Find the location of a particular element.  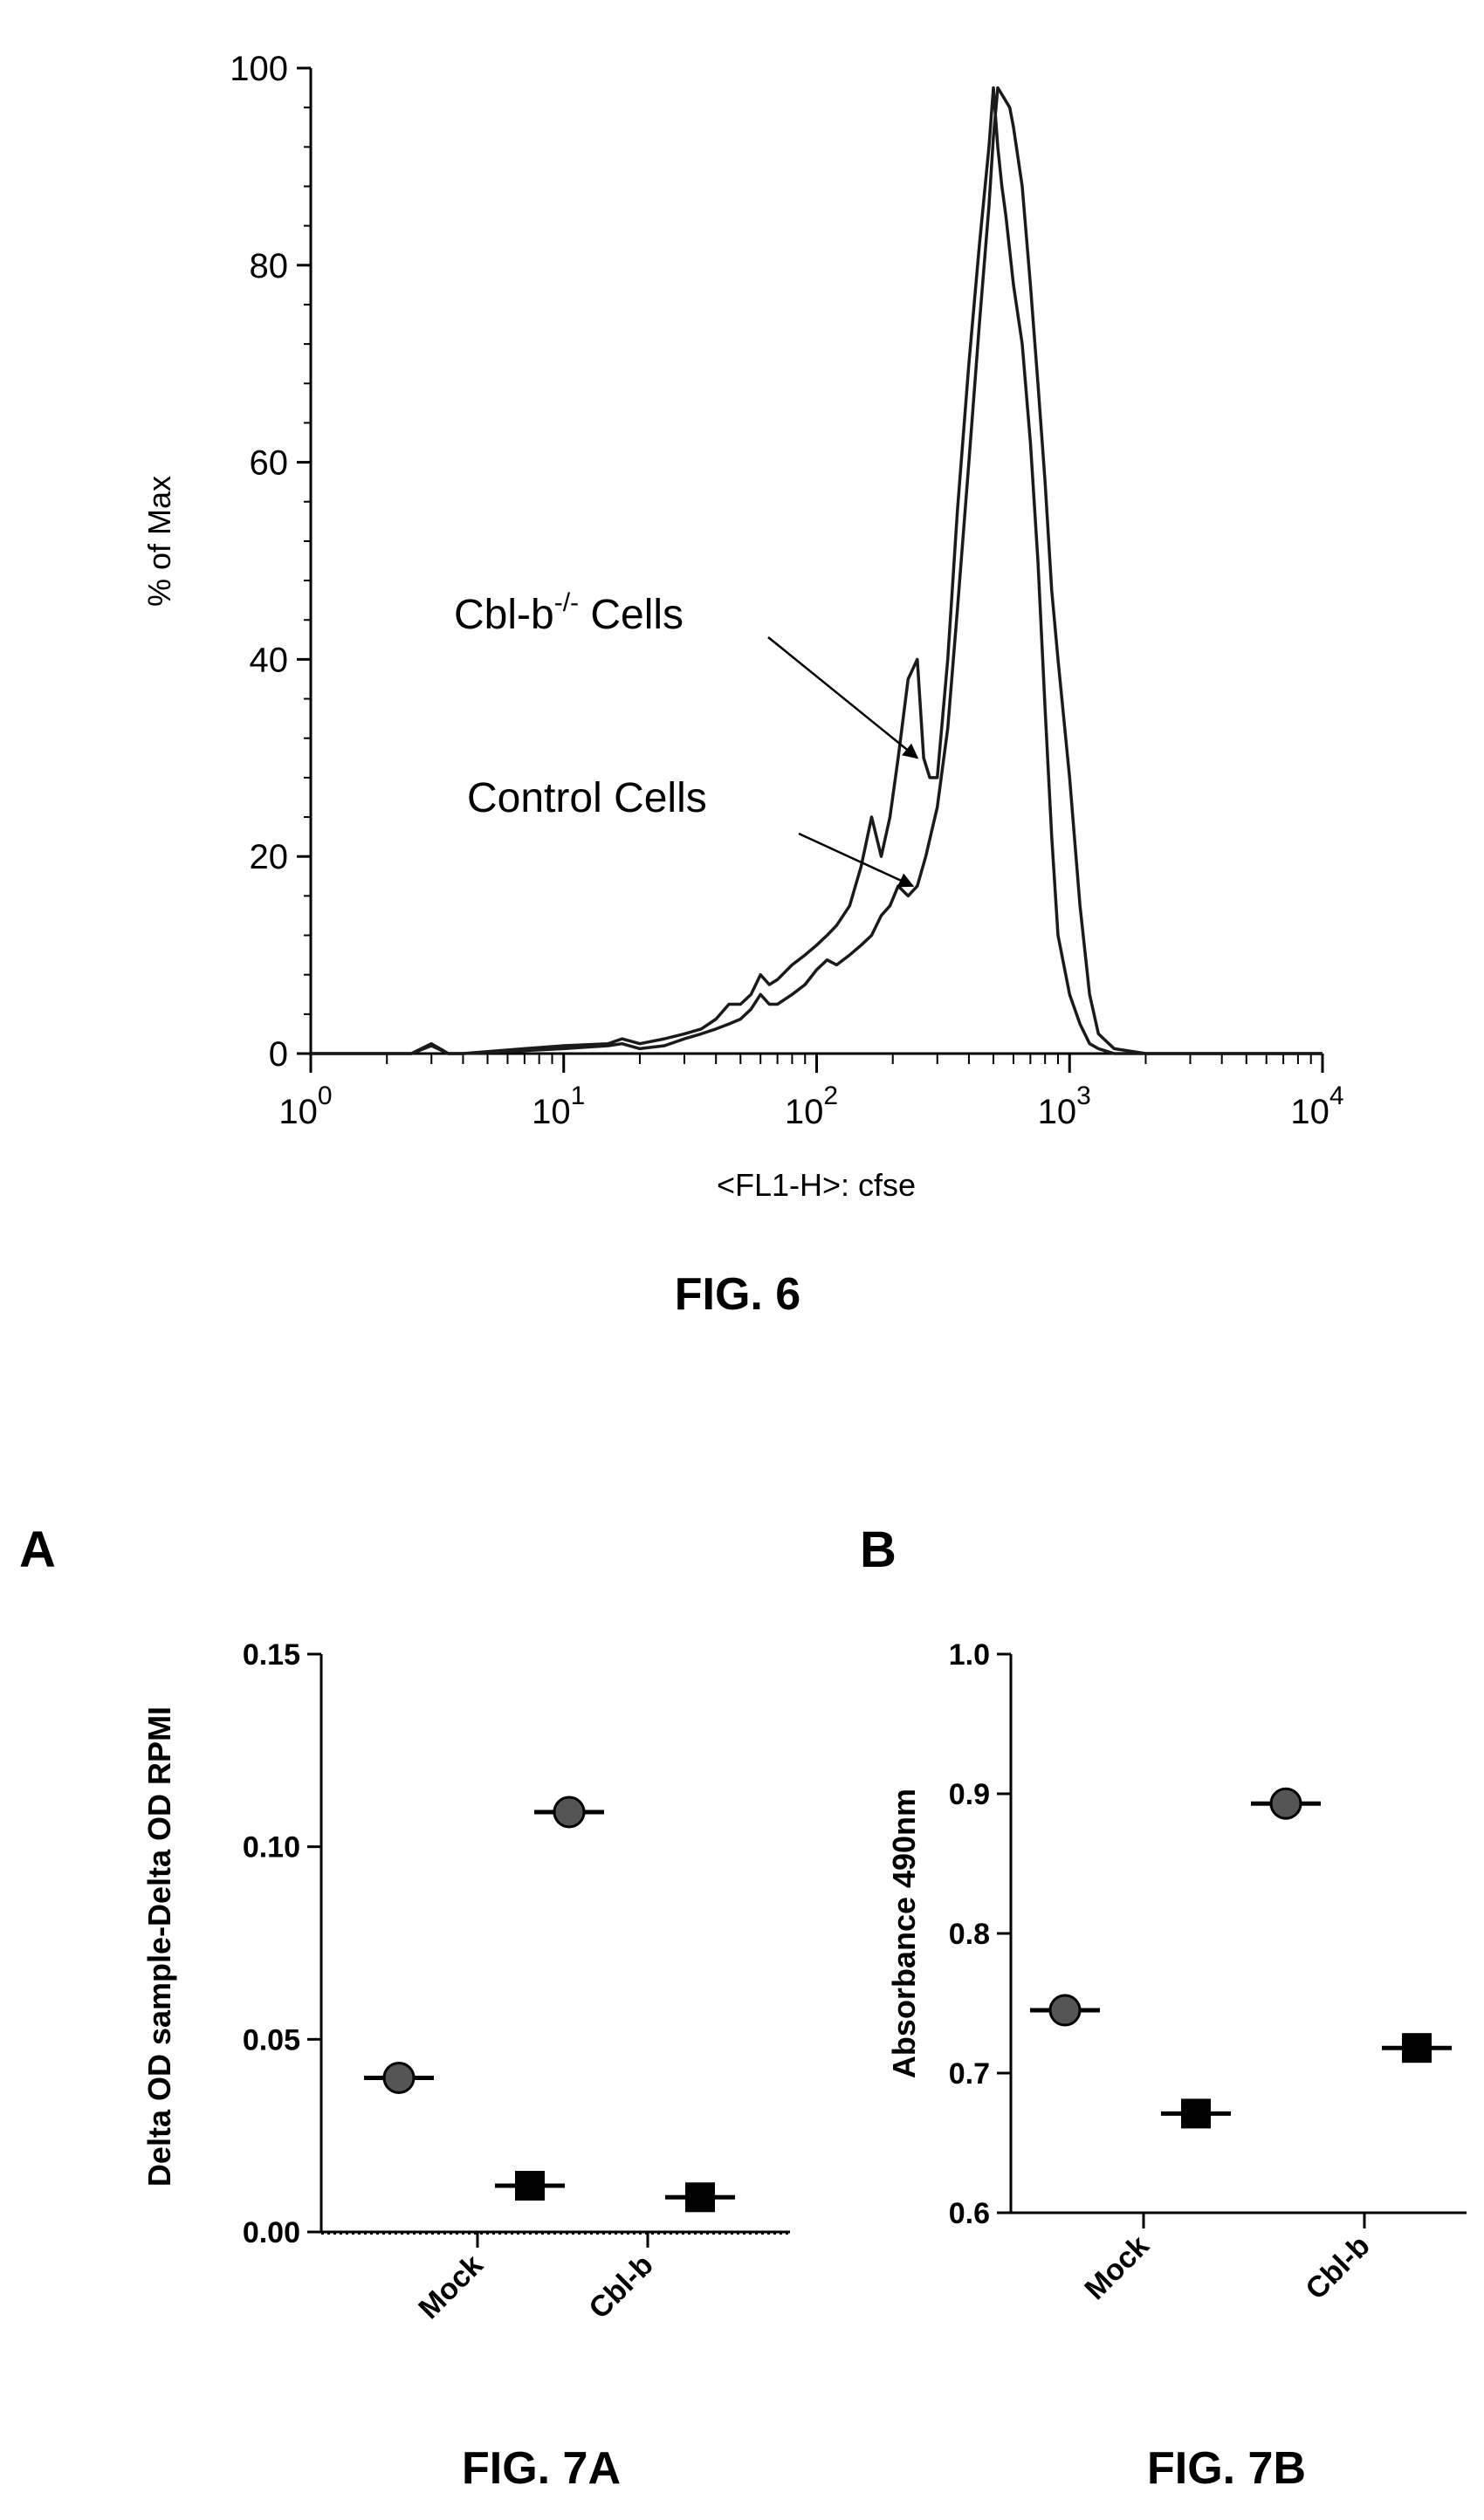

fig6-arrow-cblb is located at coordinates (843, 697).